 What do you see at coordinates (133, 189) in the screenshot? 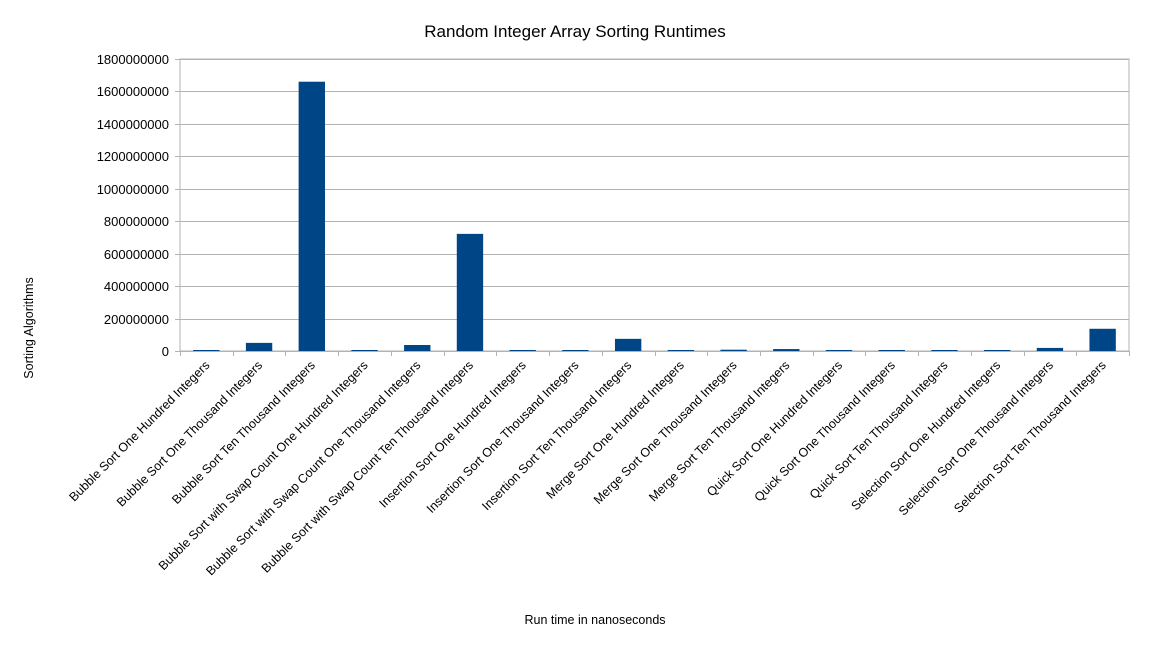
I see `y-tick-label: 1000000000` at bounding box center [133, 189].